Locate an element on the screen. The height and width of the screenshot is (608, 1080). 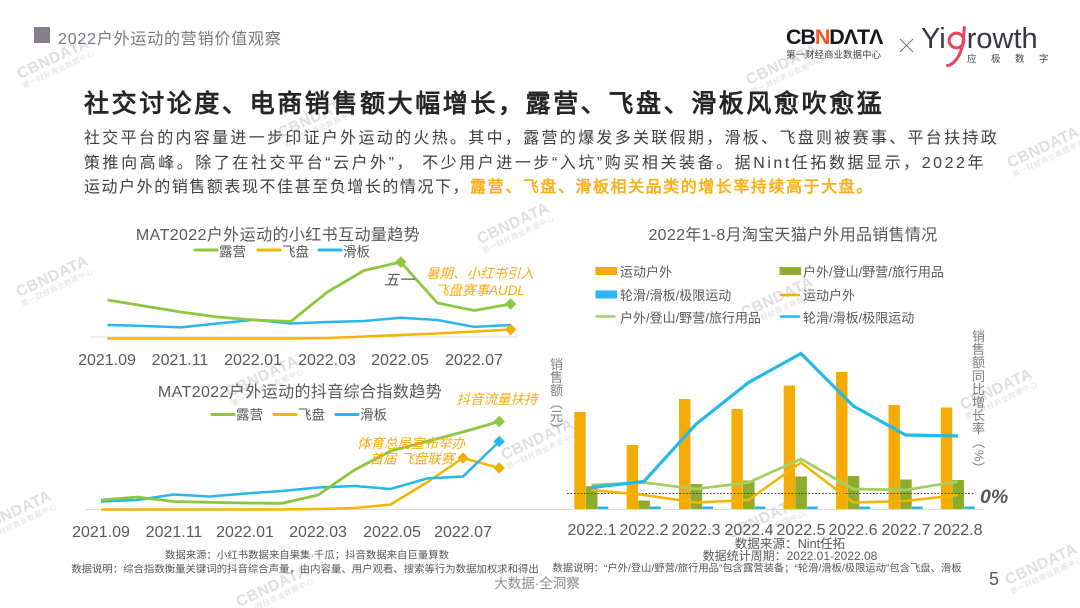
svg-text: 2022.5 is located at coordinates (801, 530).